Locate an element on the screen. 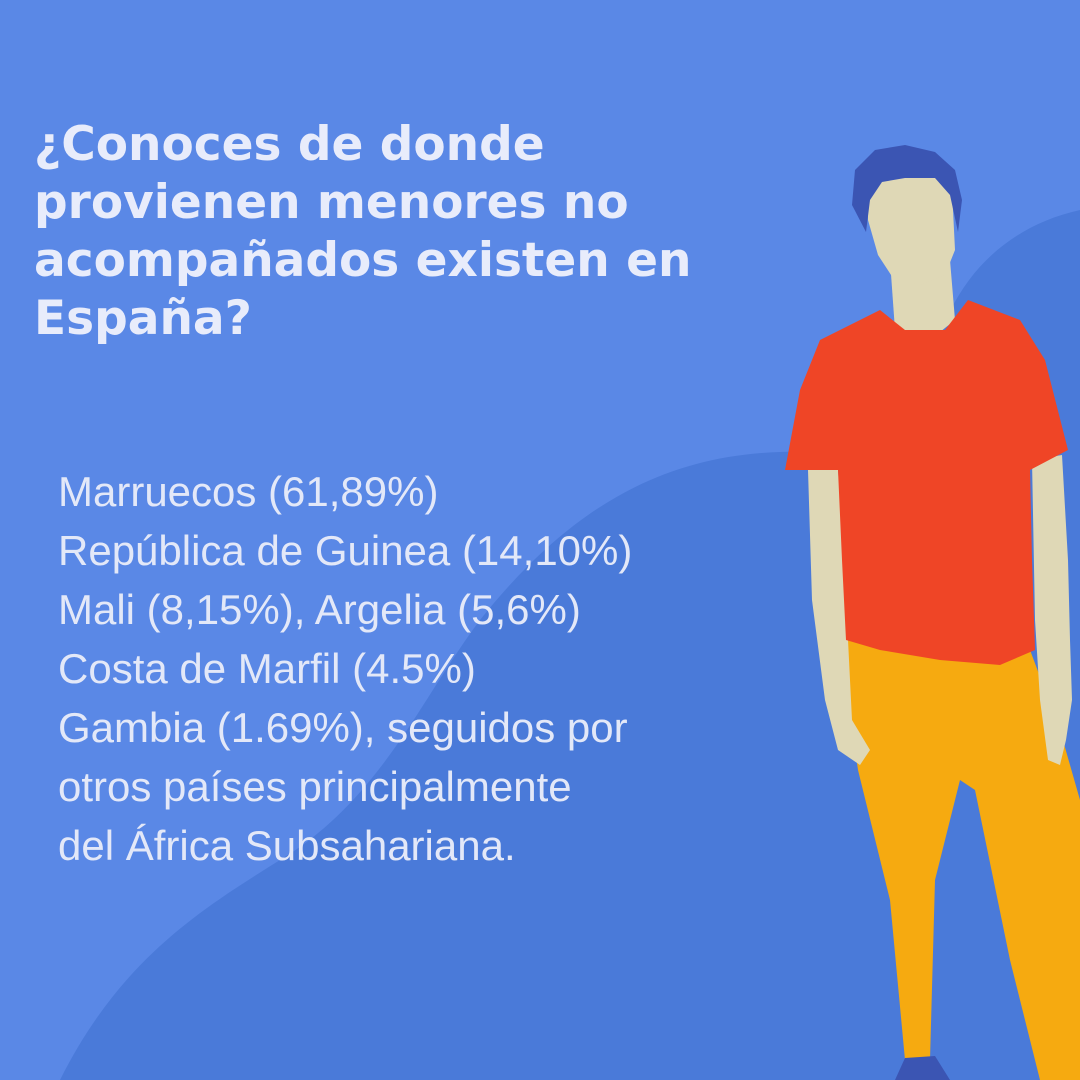  headline-line: España? is located at coordinates (143, 318).